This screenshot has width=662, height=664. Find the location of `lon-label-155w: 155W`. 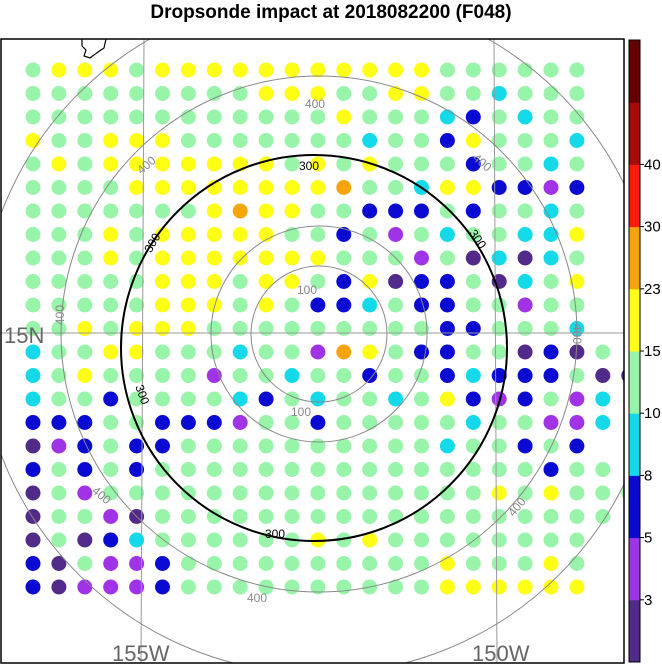

lon-label-155w: 155W is located at coordinates (141, 652).